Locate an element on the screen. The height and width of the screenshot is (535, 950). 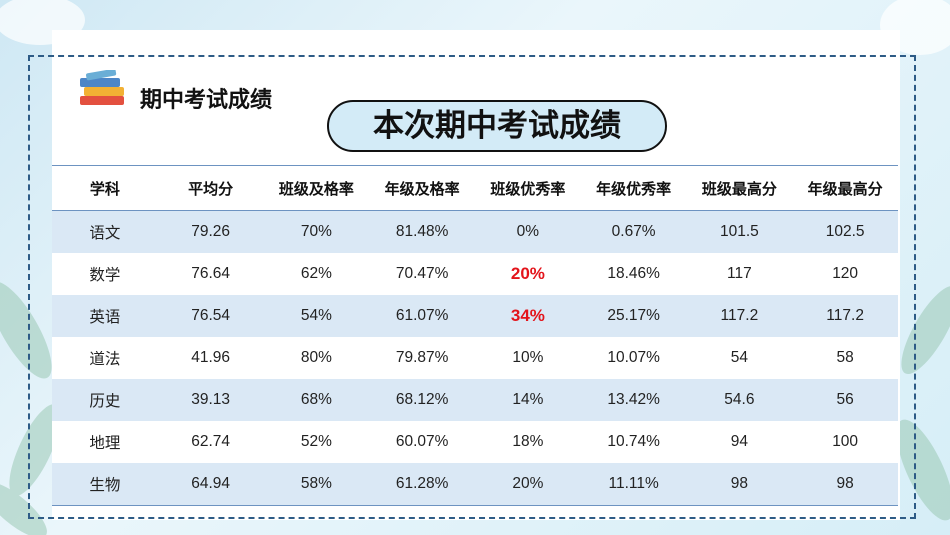
table-cell: 61.28% is located at coordinates (422, 484).